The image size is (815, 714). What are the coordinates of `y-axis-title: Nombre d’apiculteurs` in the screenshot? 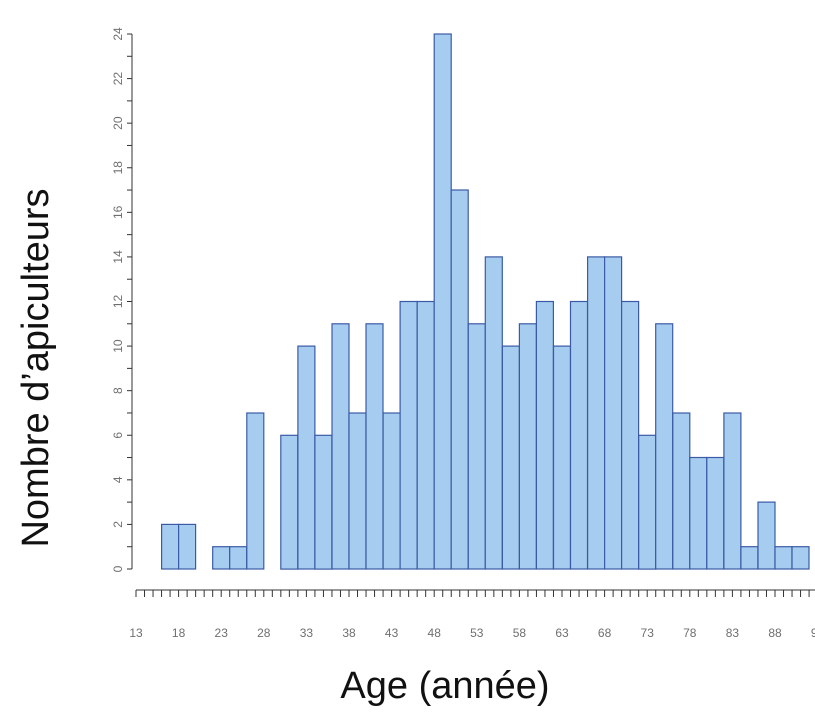 It's located at (36, 367).